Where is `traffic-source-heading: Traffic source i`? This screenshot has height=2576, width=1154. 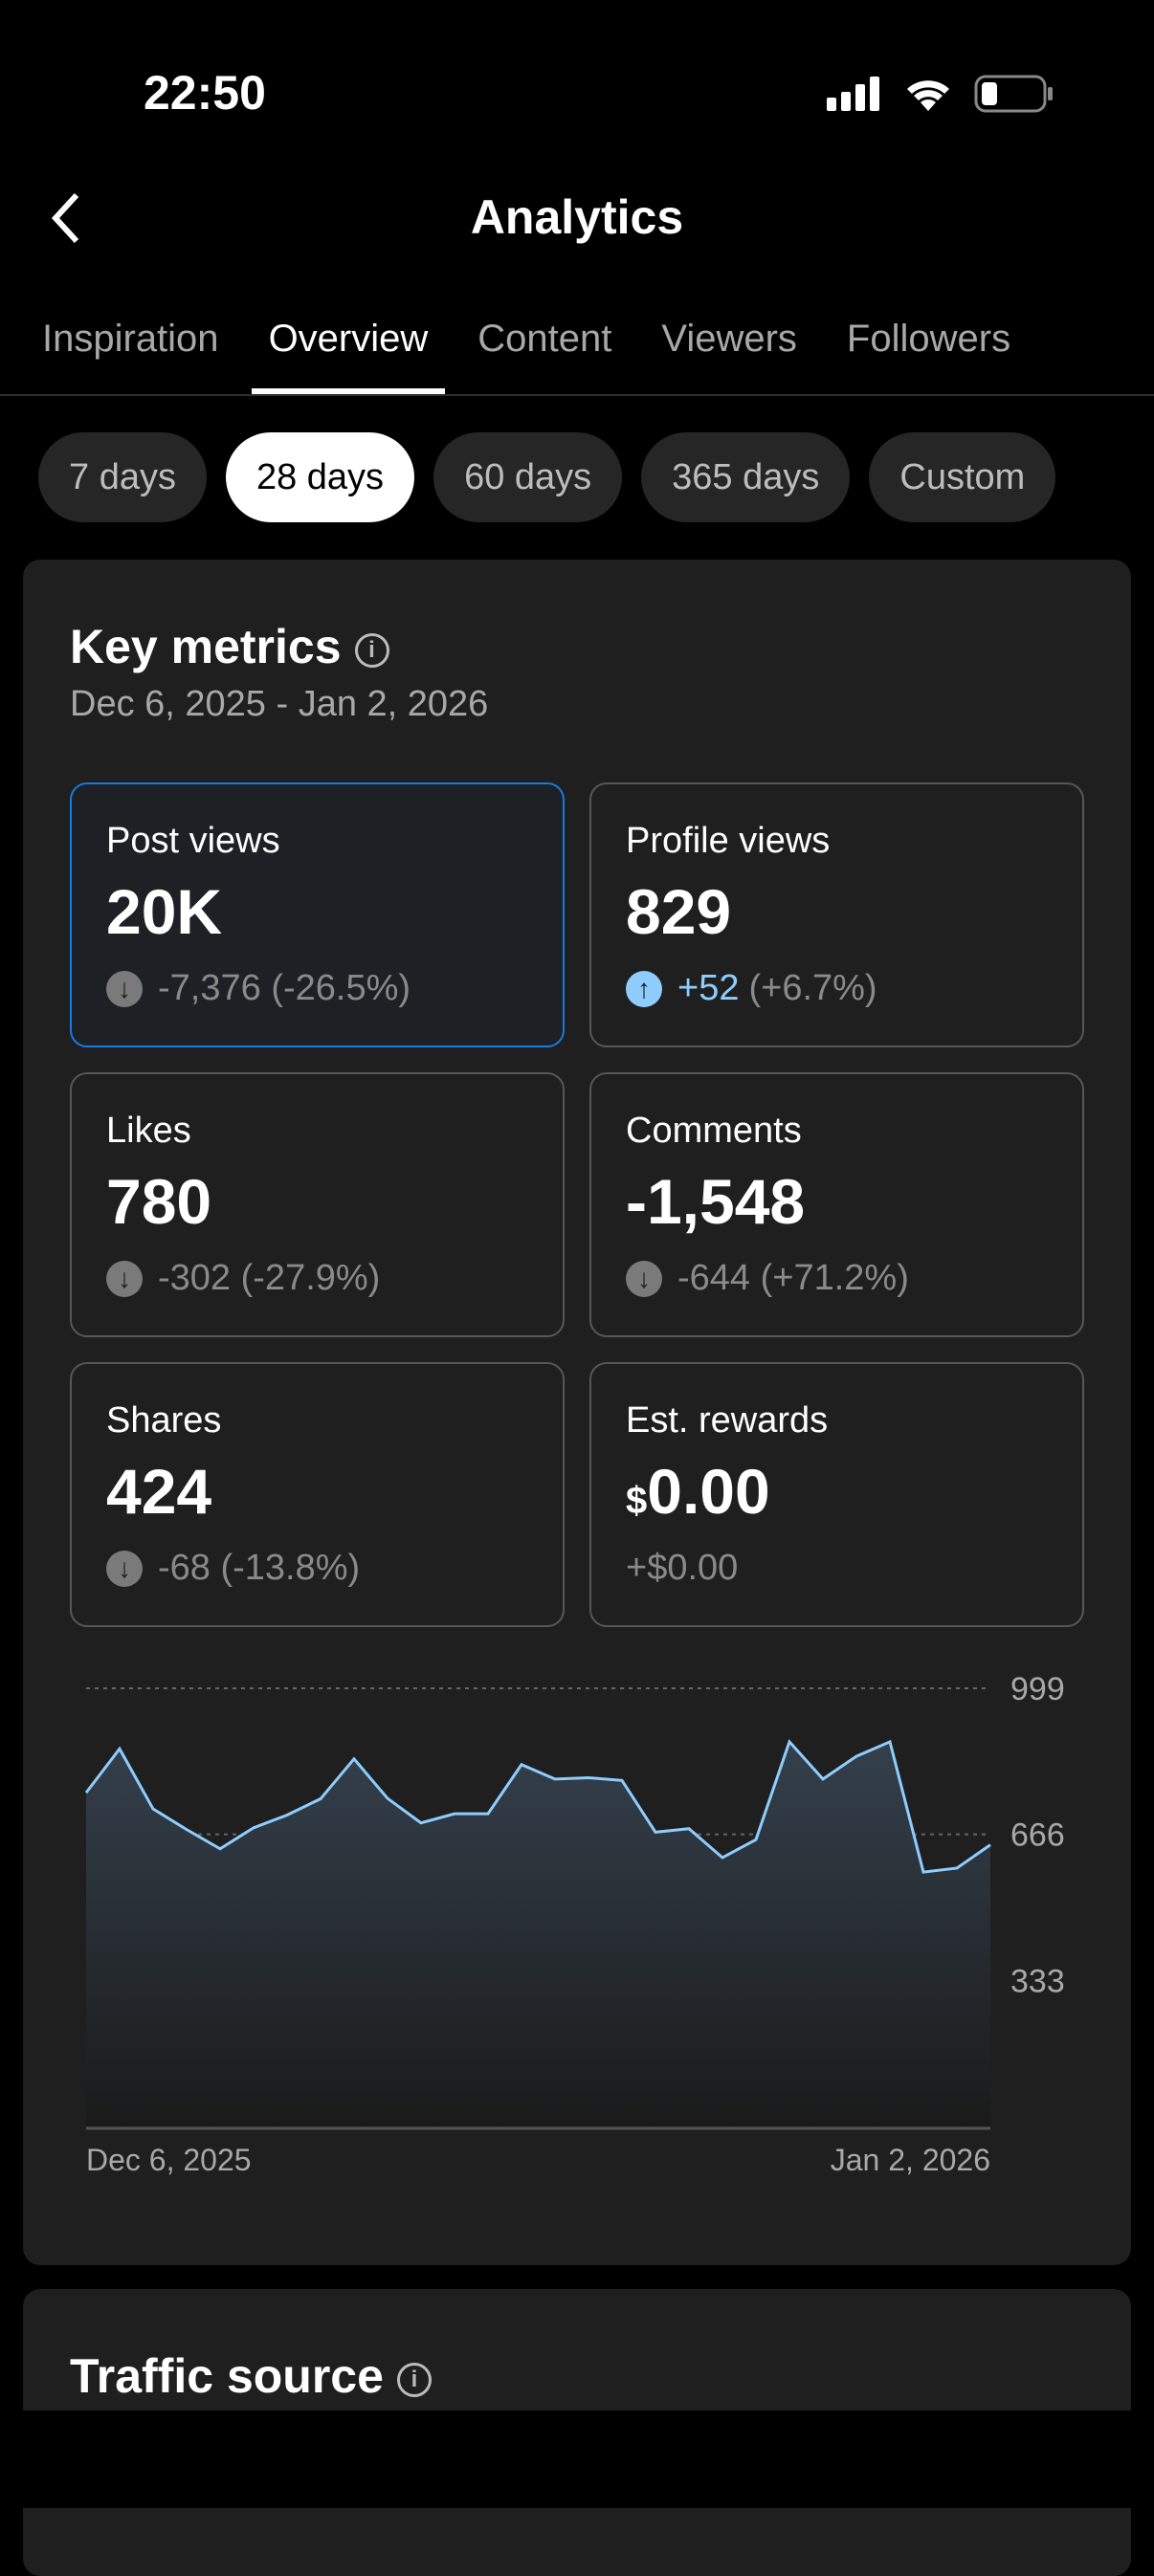
traffic-source-heading: Traffic source i is located at coordinates (251, 2376).